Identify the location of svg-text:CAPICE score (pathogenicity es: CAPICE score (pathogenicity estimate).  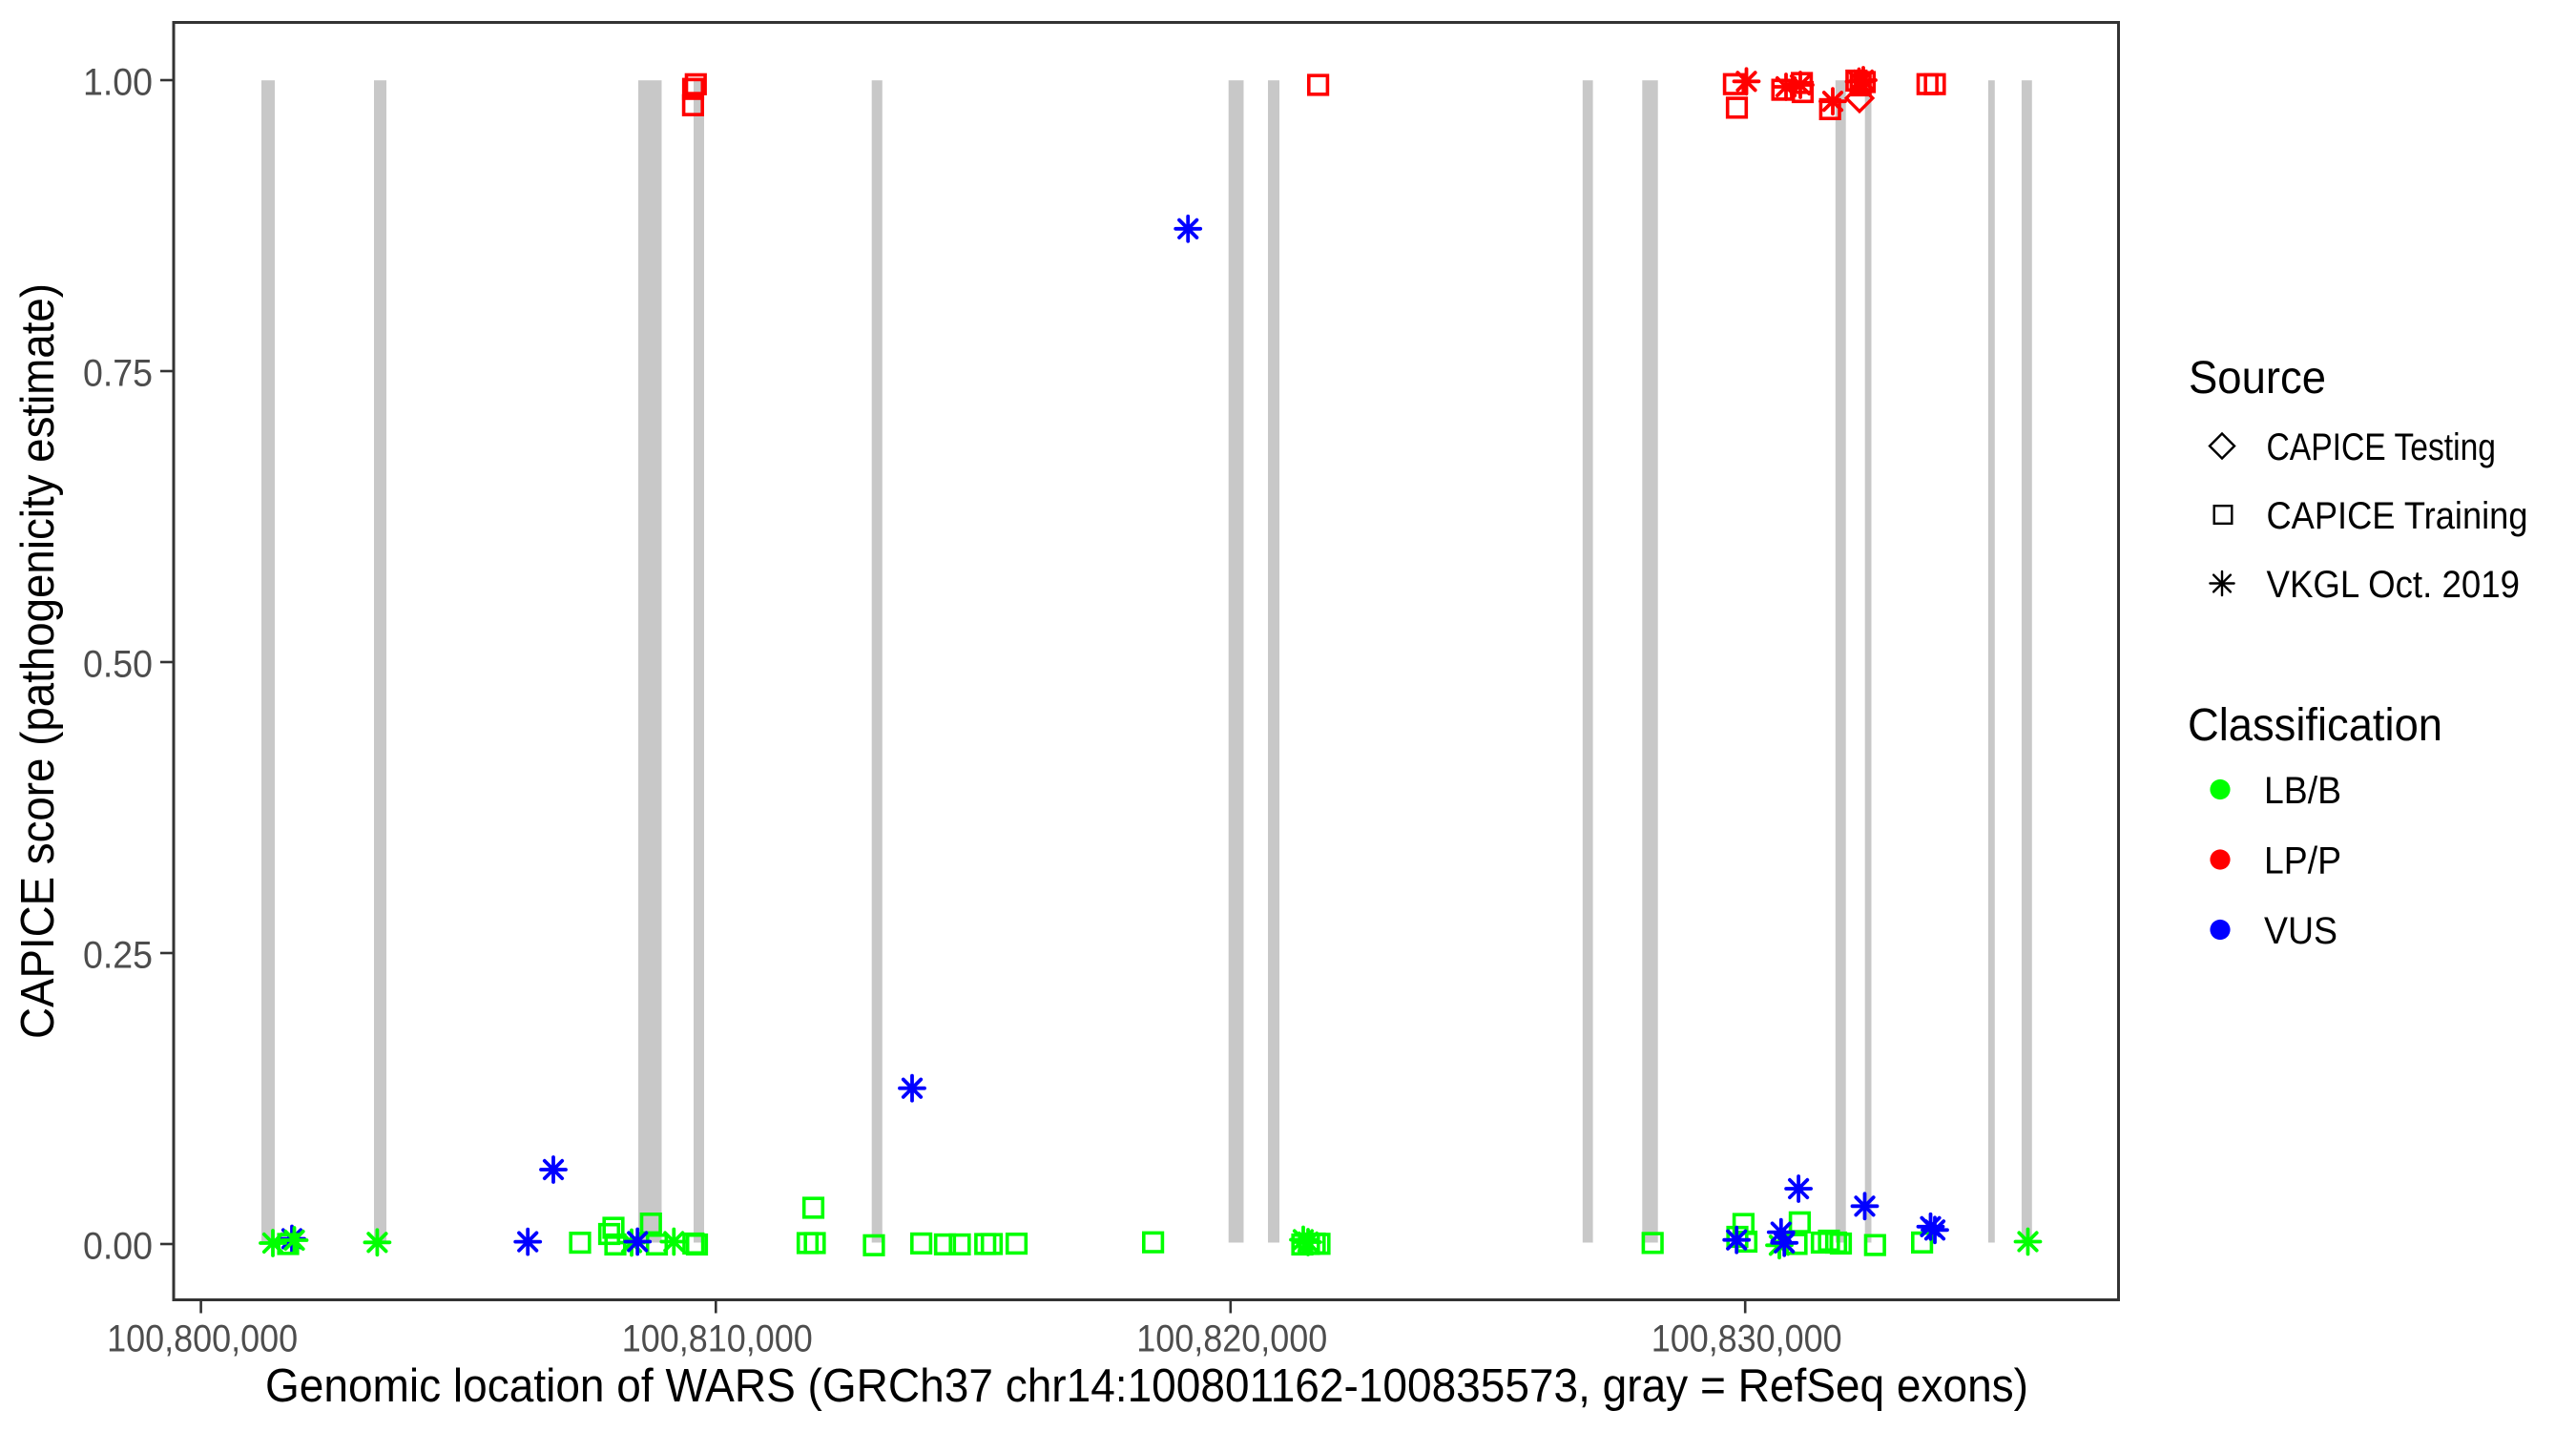
(37, 661).